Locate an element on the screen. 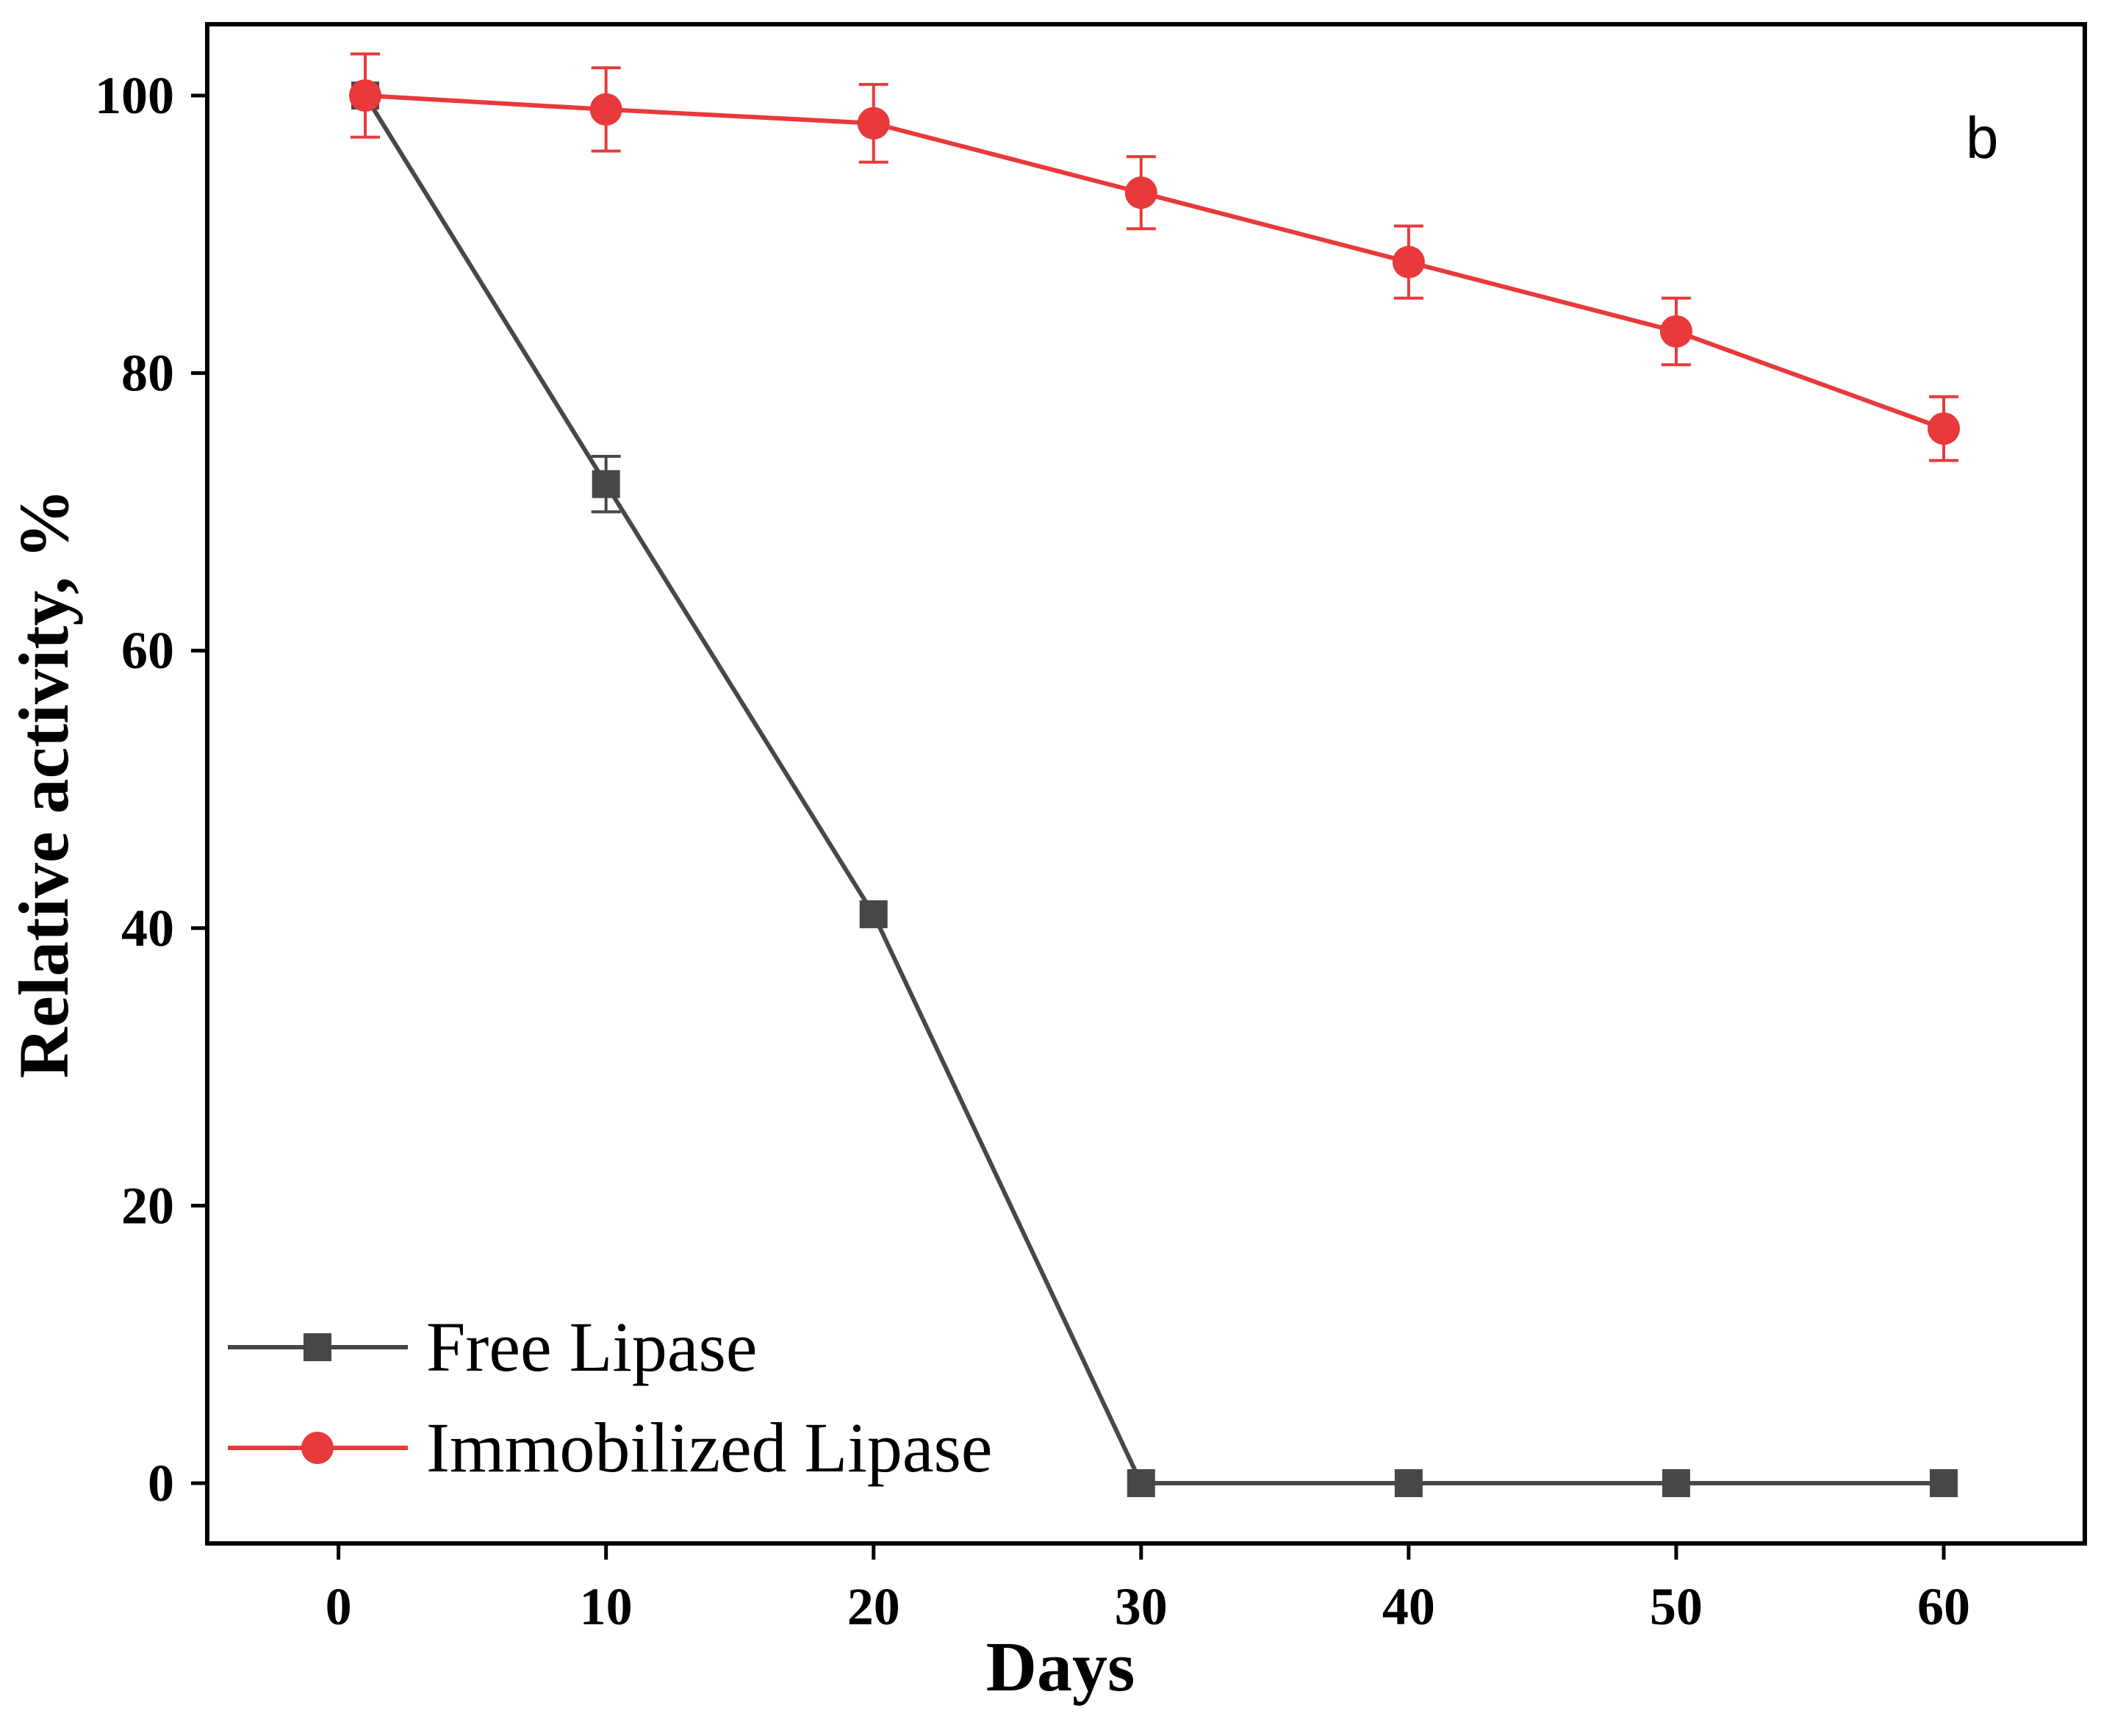 The image size is (2101, 1736). x-tick-label: 0 is located at coordinates (339, 1606).